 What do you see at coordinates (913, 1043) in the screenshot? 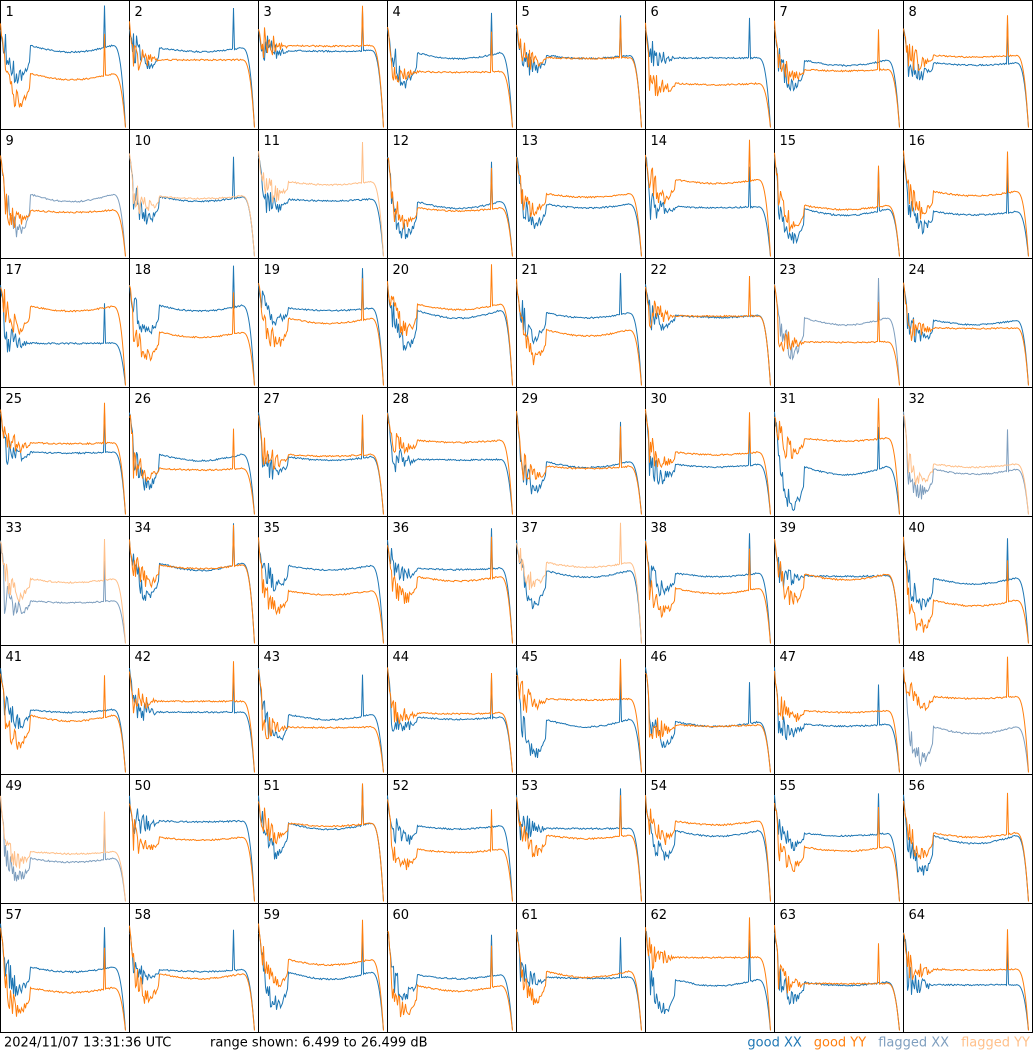
I see `legend-entry: flagged XX` at bounding box center [913, 1043].